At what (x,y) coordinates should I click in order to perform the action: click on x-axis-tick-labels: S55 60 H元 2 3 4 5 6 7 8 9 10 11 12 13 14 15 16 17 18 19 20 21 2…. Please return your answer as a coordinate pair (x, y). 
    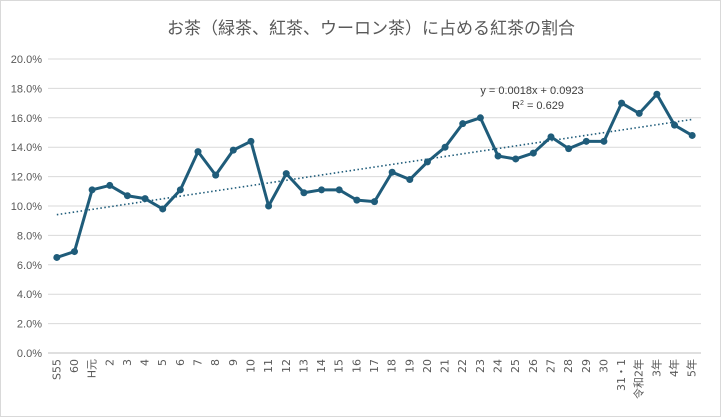
    Looking at the image, I should click on (374, 379).